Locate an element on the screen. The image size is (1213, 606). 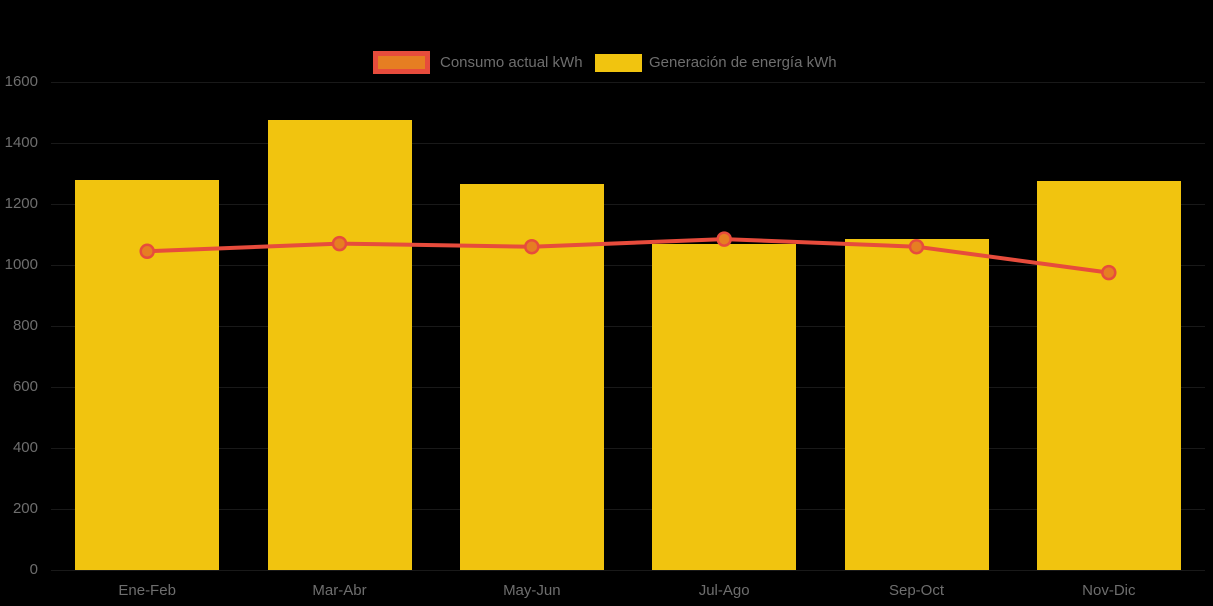
legend-item-generacion-energia: Generación de energía kWh is located at coordinates (716, 62).